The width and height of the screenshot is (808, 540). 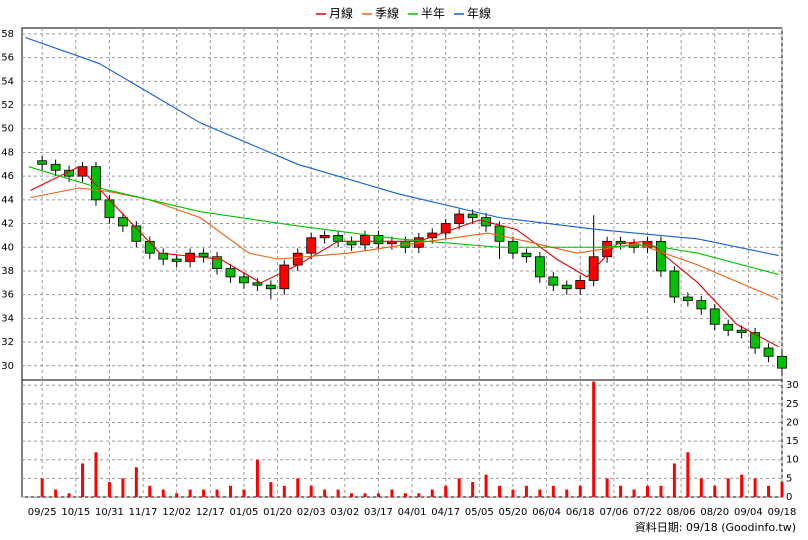 I want to click on x-tick-label: 05/05, so click(x=479, y=512).